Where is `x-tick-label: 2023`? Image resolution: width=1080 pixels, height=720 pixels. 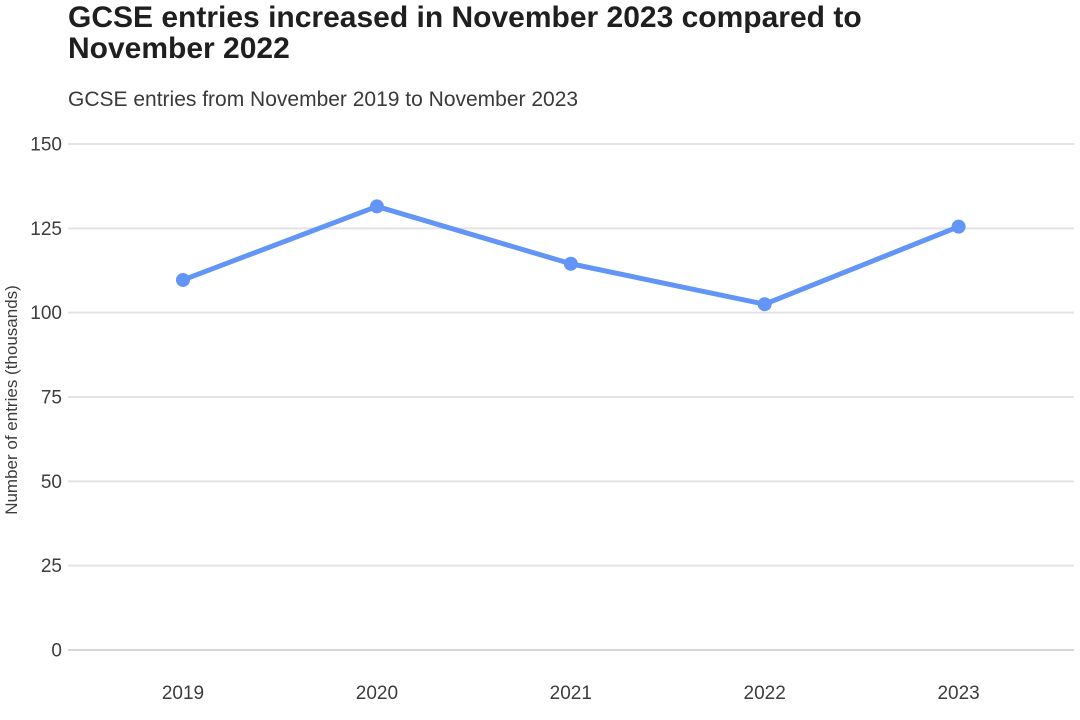
x-tick-label: 2023 is located at coordinates (958, 693).